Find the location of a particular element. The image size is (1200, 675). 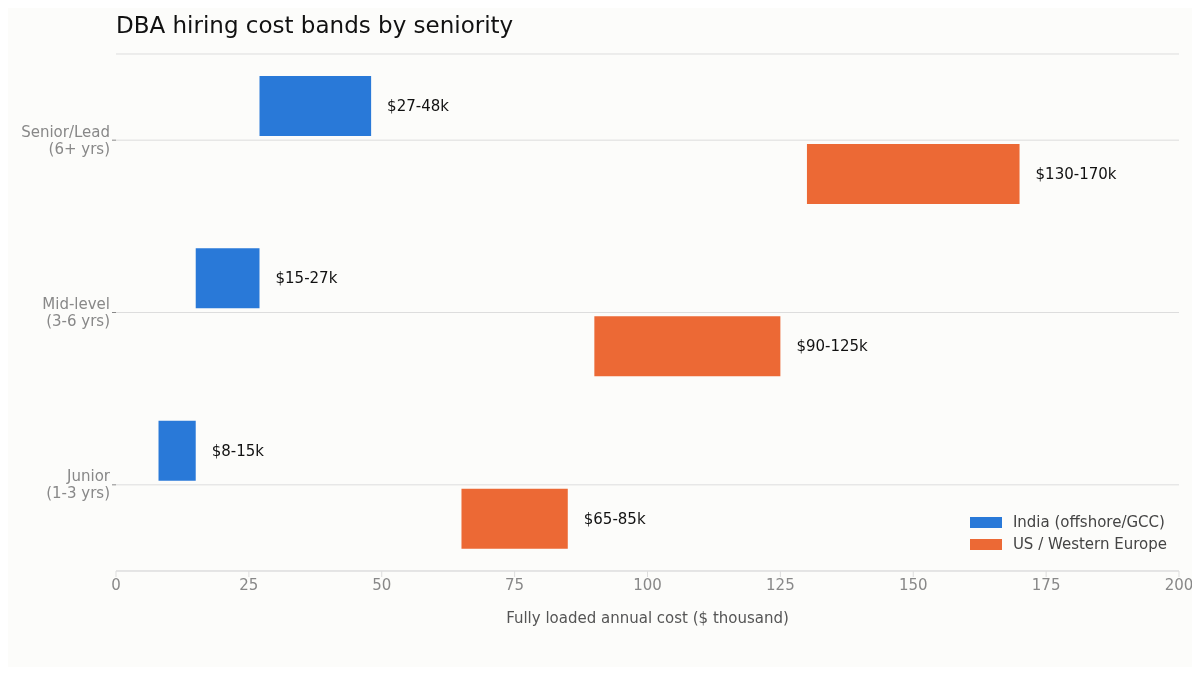

legend-label: India (offshore/GCC) is located at coordinates (1088, 522).